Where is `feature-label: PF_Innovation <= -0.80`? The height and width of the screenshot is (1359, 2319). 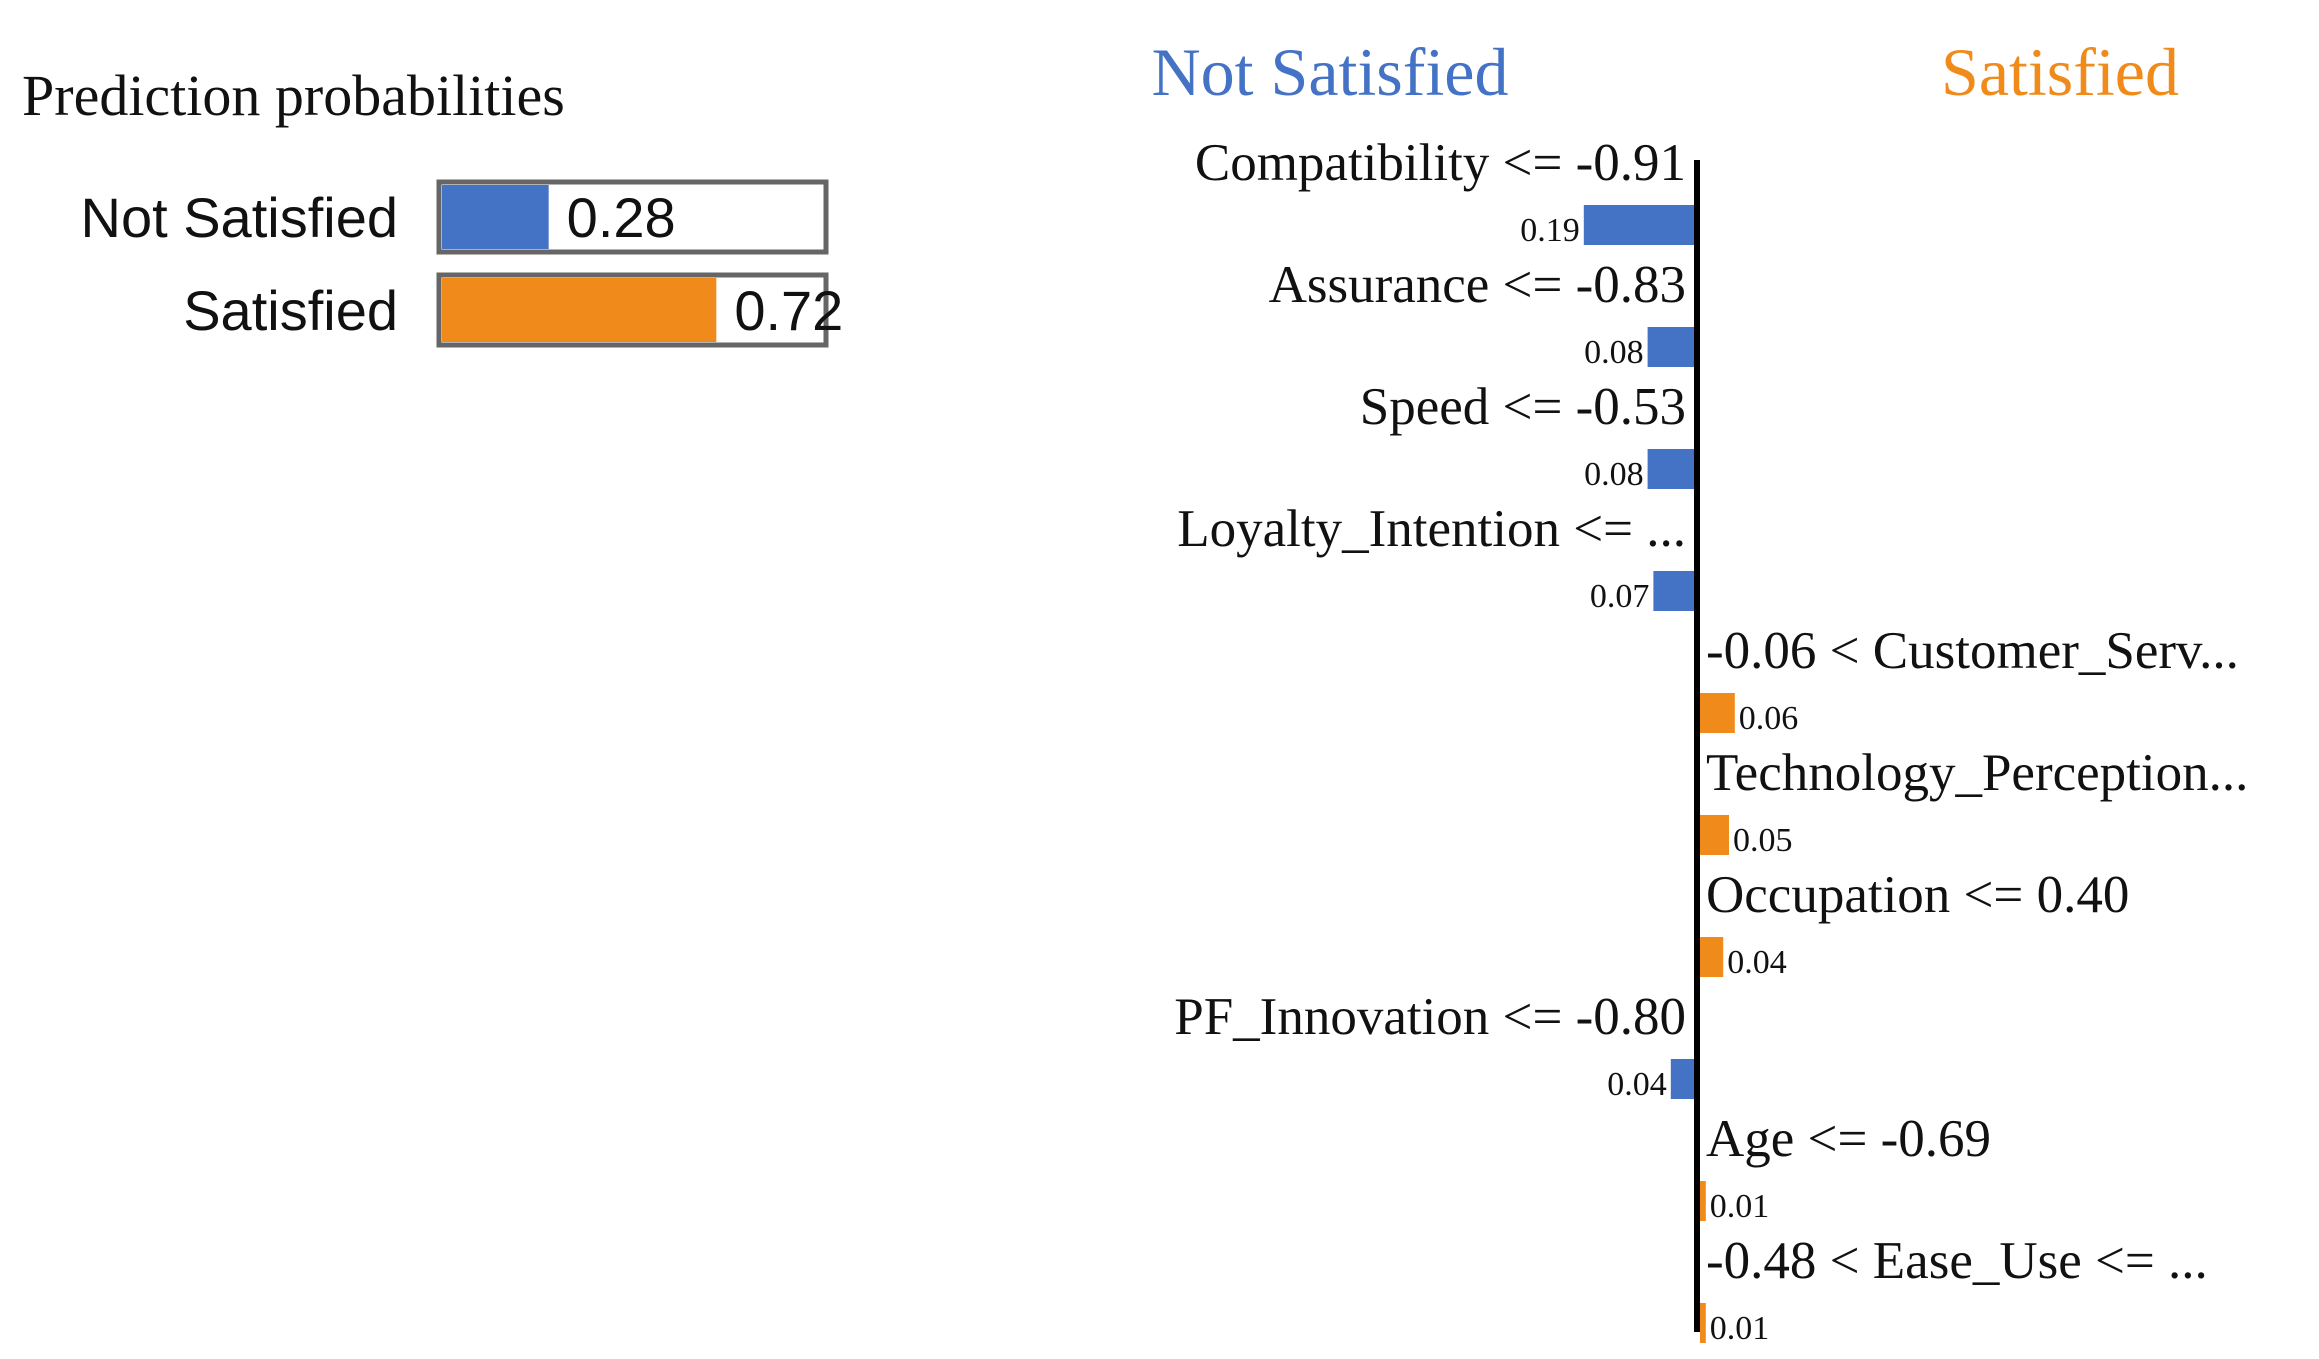
feature-label: PF_Innovation <= -0.80 is located at coordinates (1430, 1017).